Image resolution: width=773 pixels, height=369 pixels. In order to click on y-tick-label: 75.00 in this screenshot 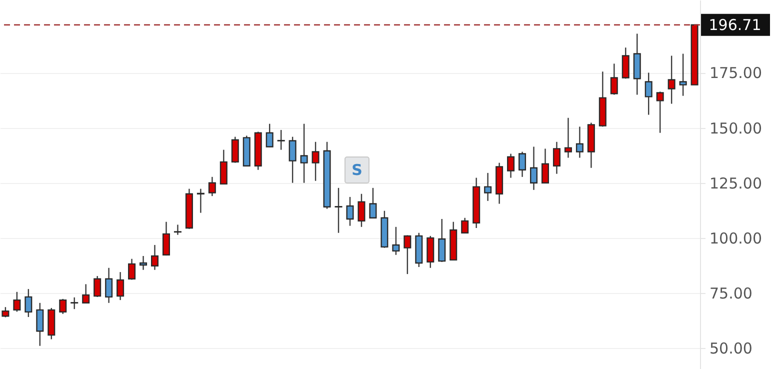, I will do `click(731, 293)`.